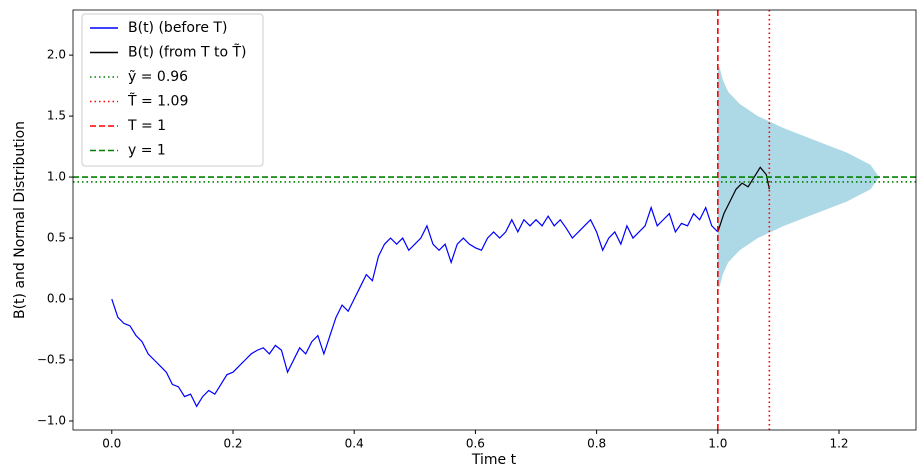  I want to click on y-tick-label: −1.0, so click(51, 420).